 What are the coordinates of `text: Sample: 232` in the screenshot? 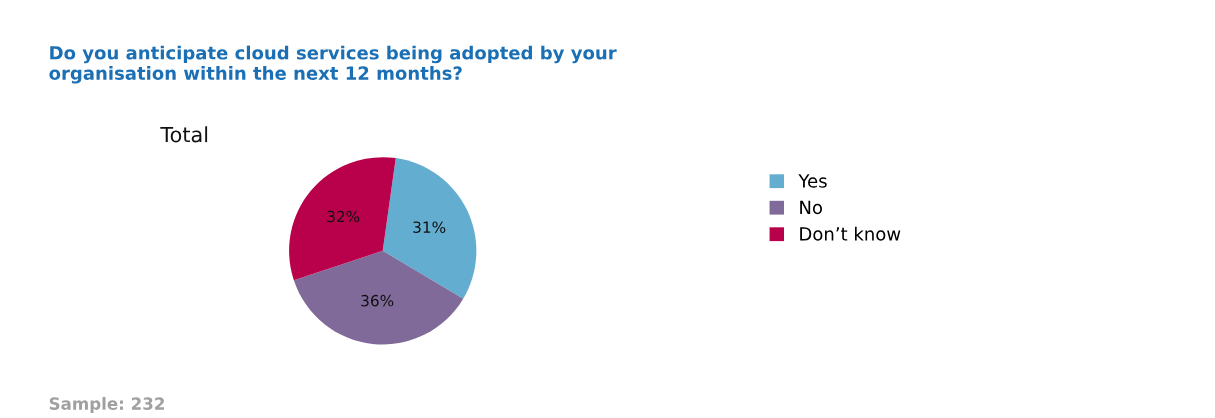 It's located at (106, 405).